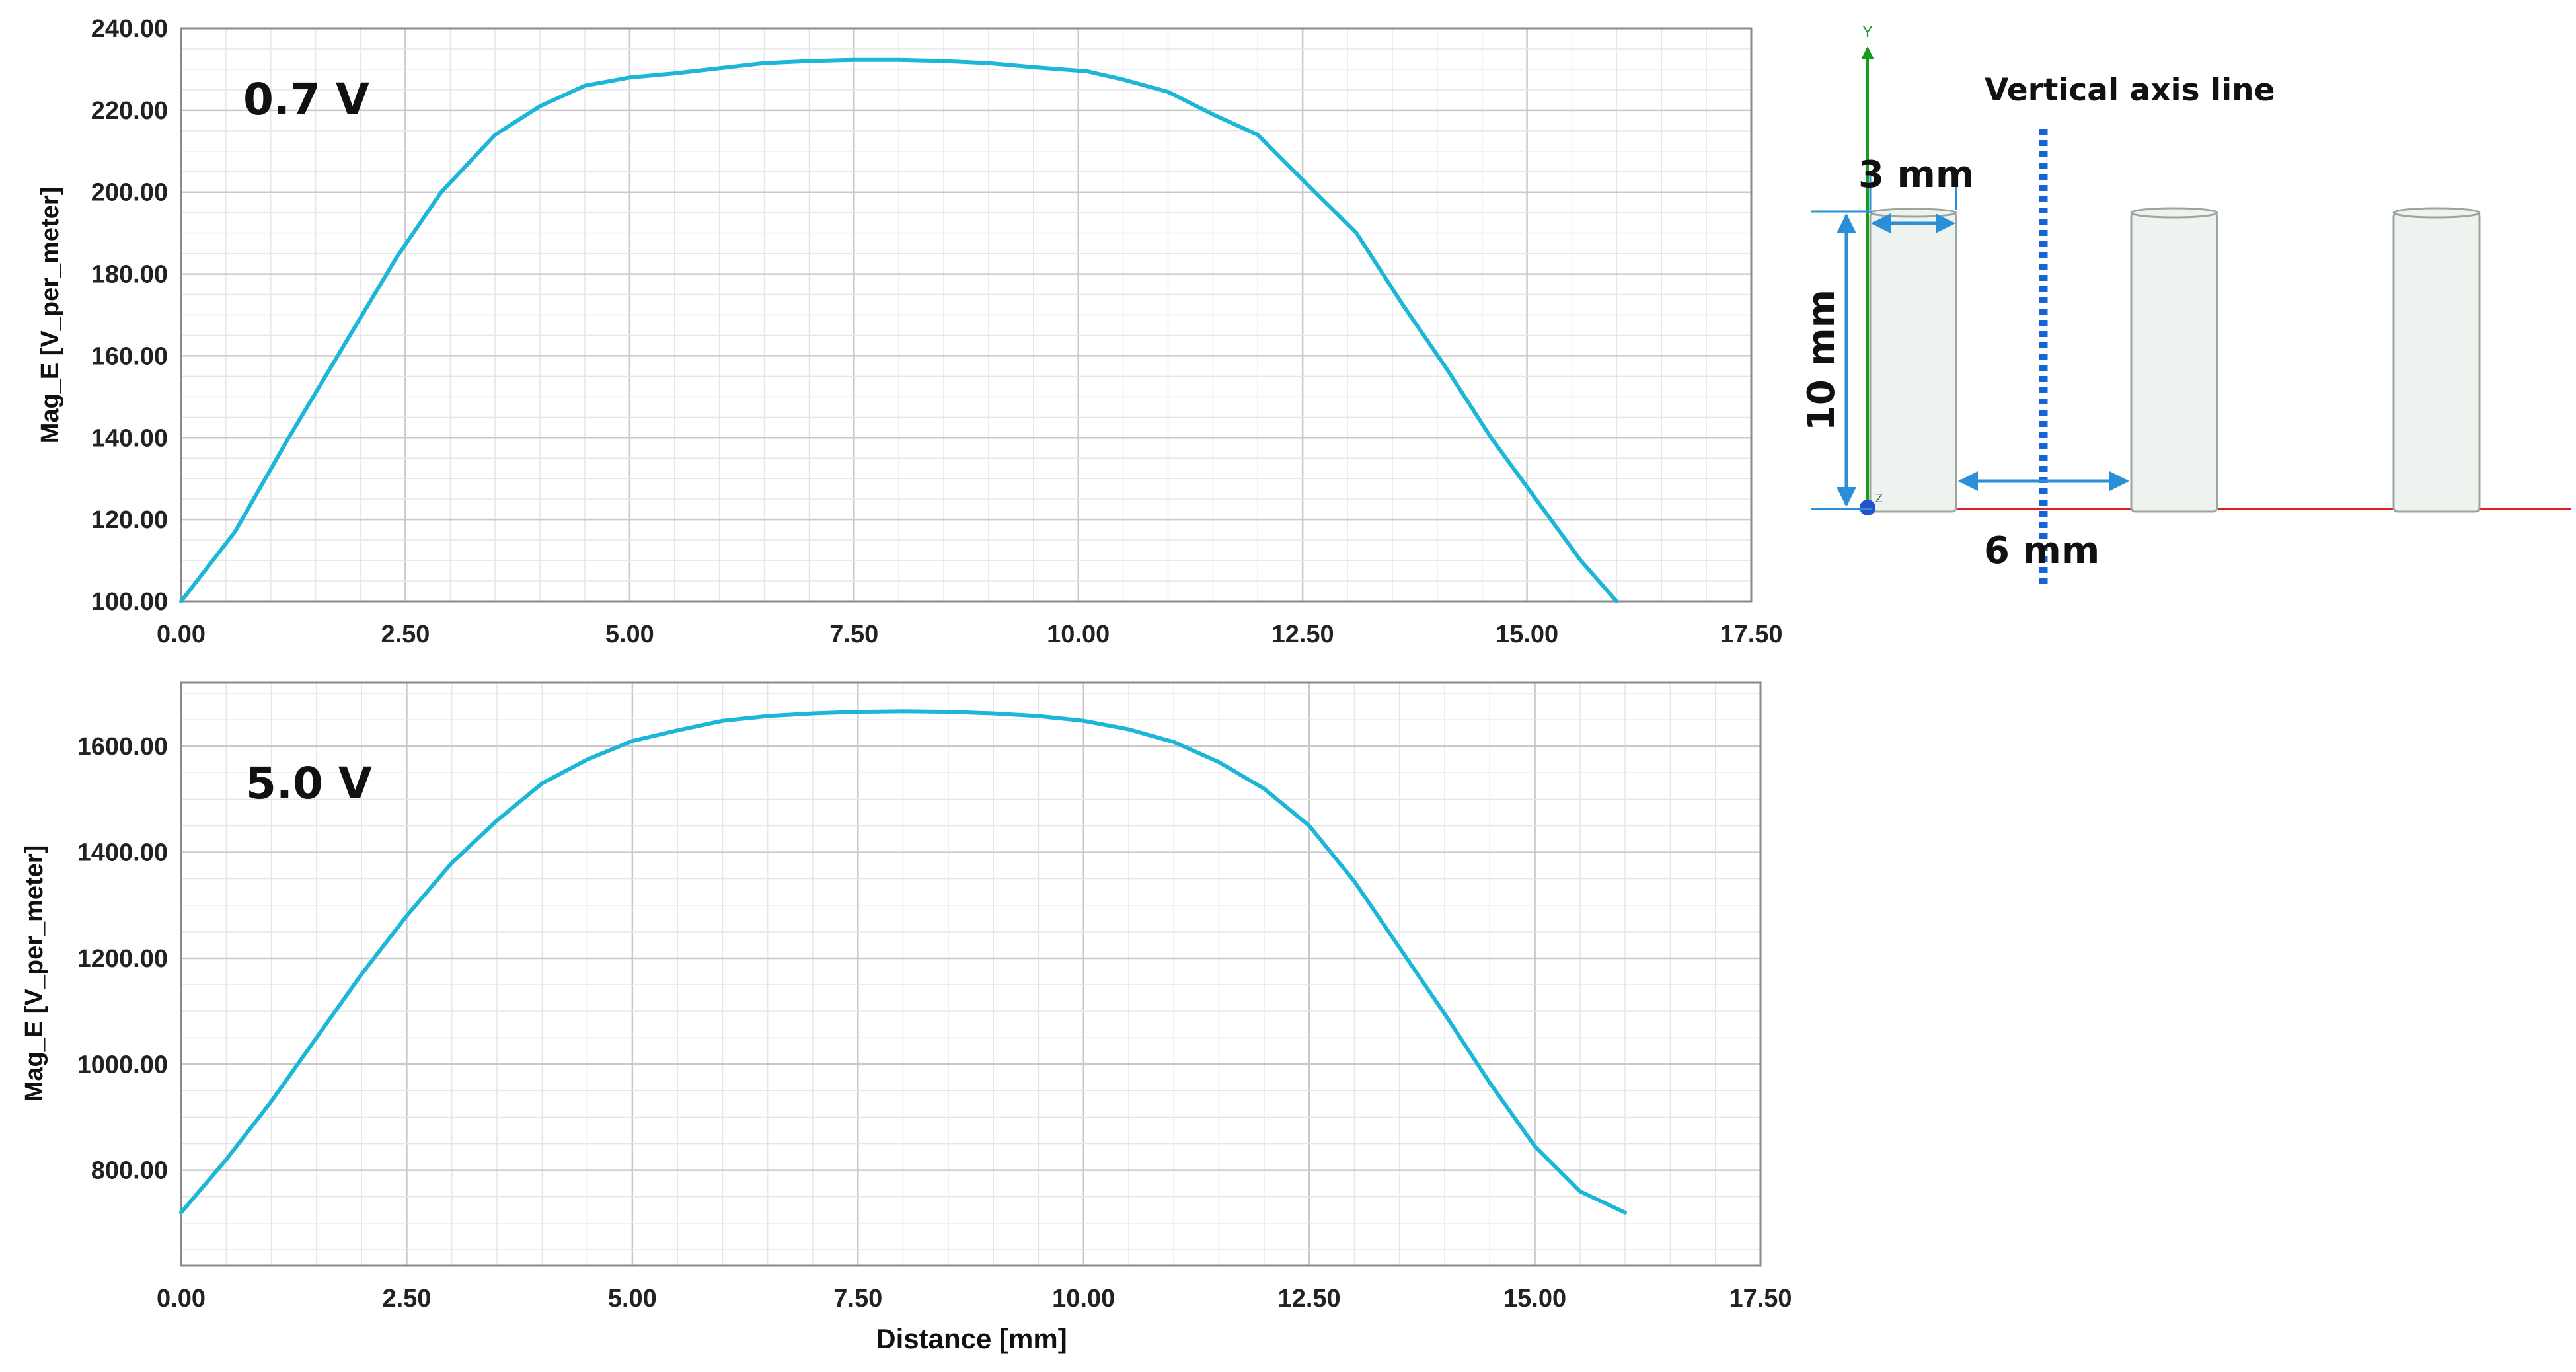 The height and width of the screenshot is (1372, 2576). I want to click on x-tick-labels-top: 0.00 2.50 5.00 7.50 10.00 12.50 15.00 17.50, so click(970, 634).